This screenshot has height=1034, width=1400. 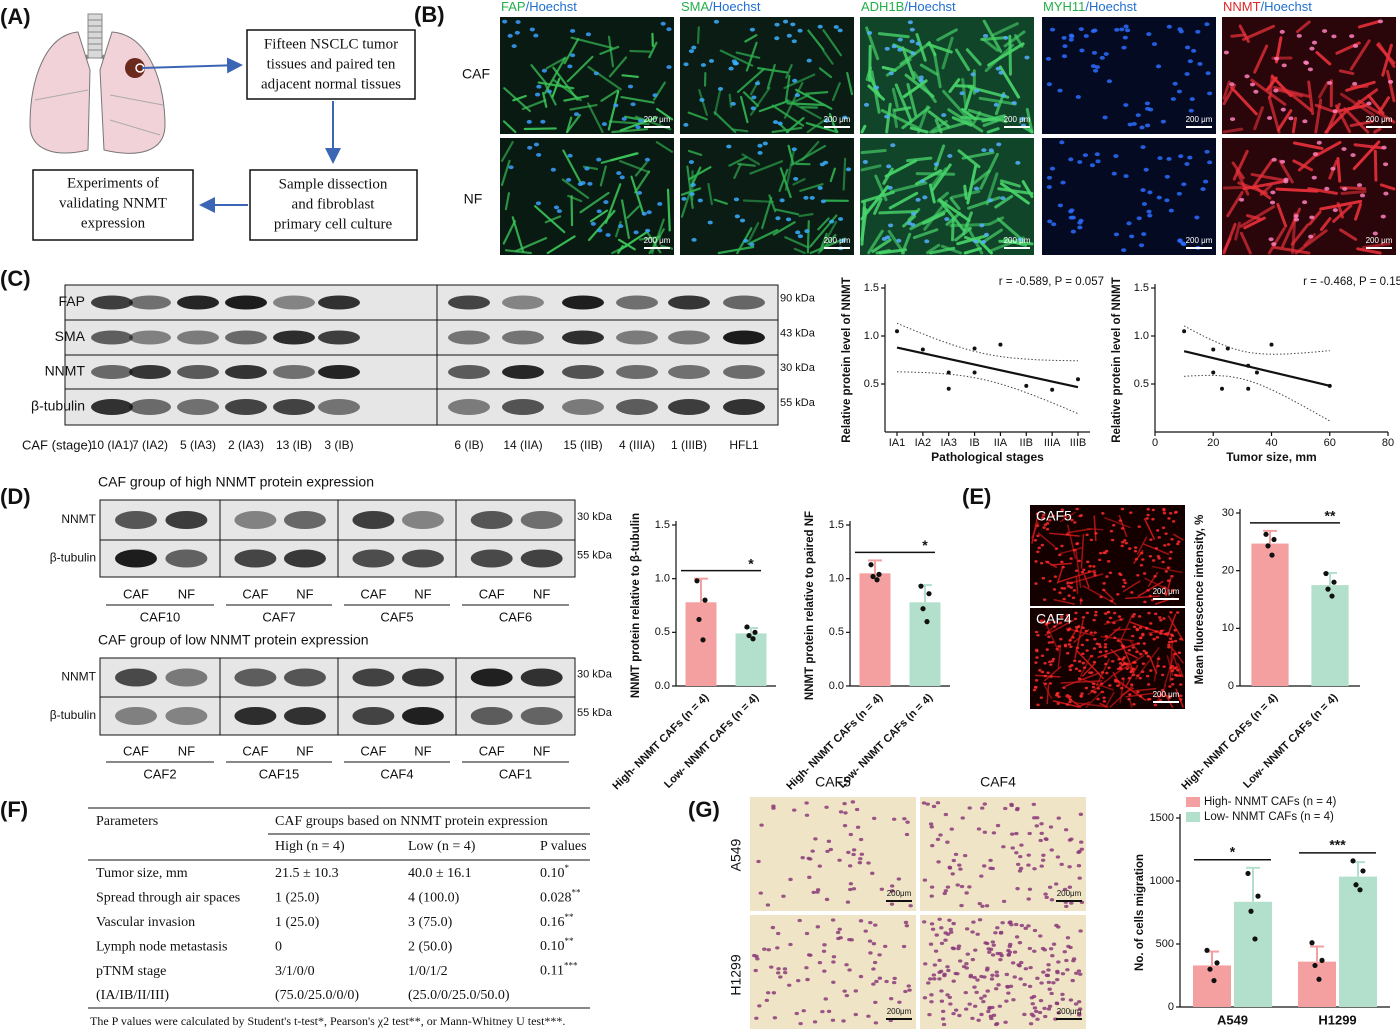 What do you see at coordinates (1388, 443) in the screenshot?
I see `x-tick-label: 80` at bounding box center [1388, 443].